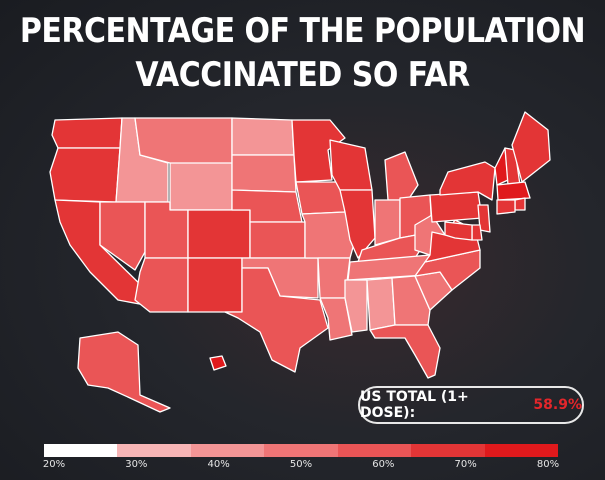 The width and height of the screenshot is (605, 480). I want to click on legend-tick-label: 70%, so click(465, 464).